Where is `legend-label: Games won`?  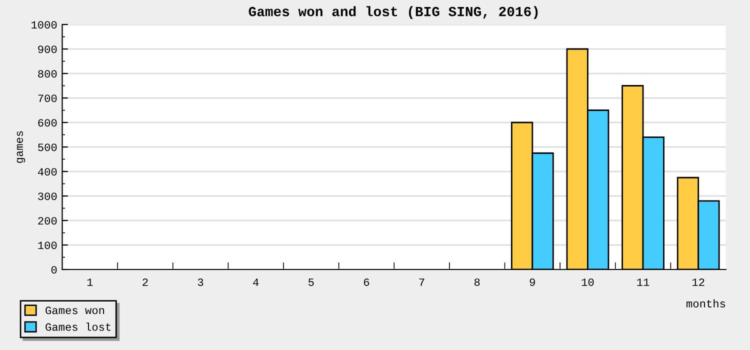 legend-label: Games won is located at coordinates (75, 310).